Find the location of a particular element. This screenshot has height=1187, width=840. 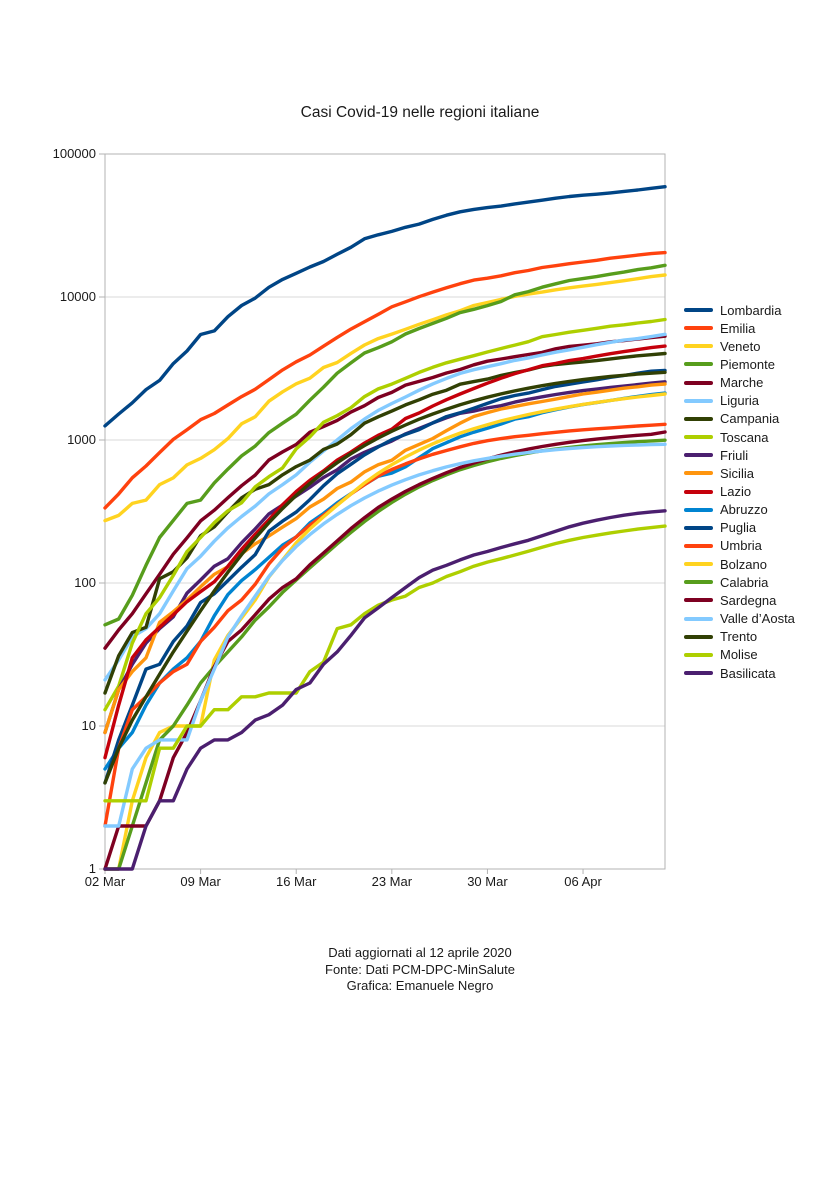

legend-swatch-abruzzo is located at coordinates (698, 509).